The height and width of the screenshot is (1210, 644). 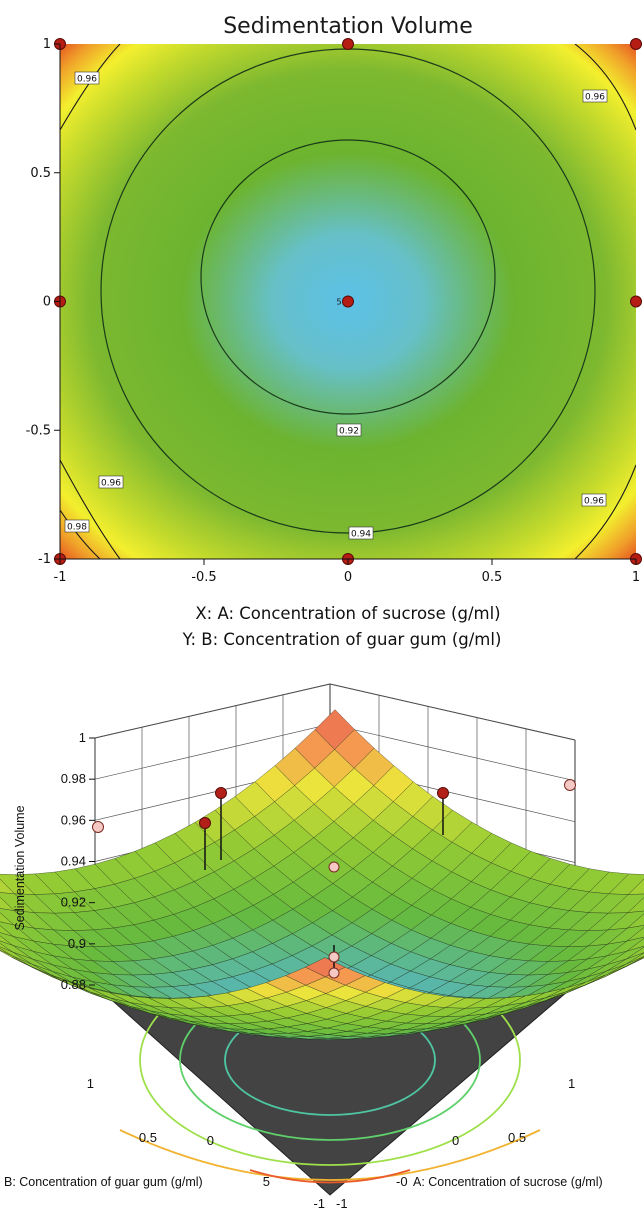 I want to click on z-tick-label: 0.98, so click(x=73, y=778).